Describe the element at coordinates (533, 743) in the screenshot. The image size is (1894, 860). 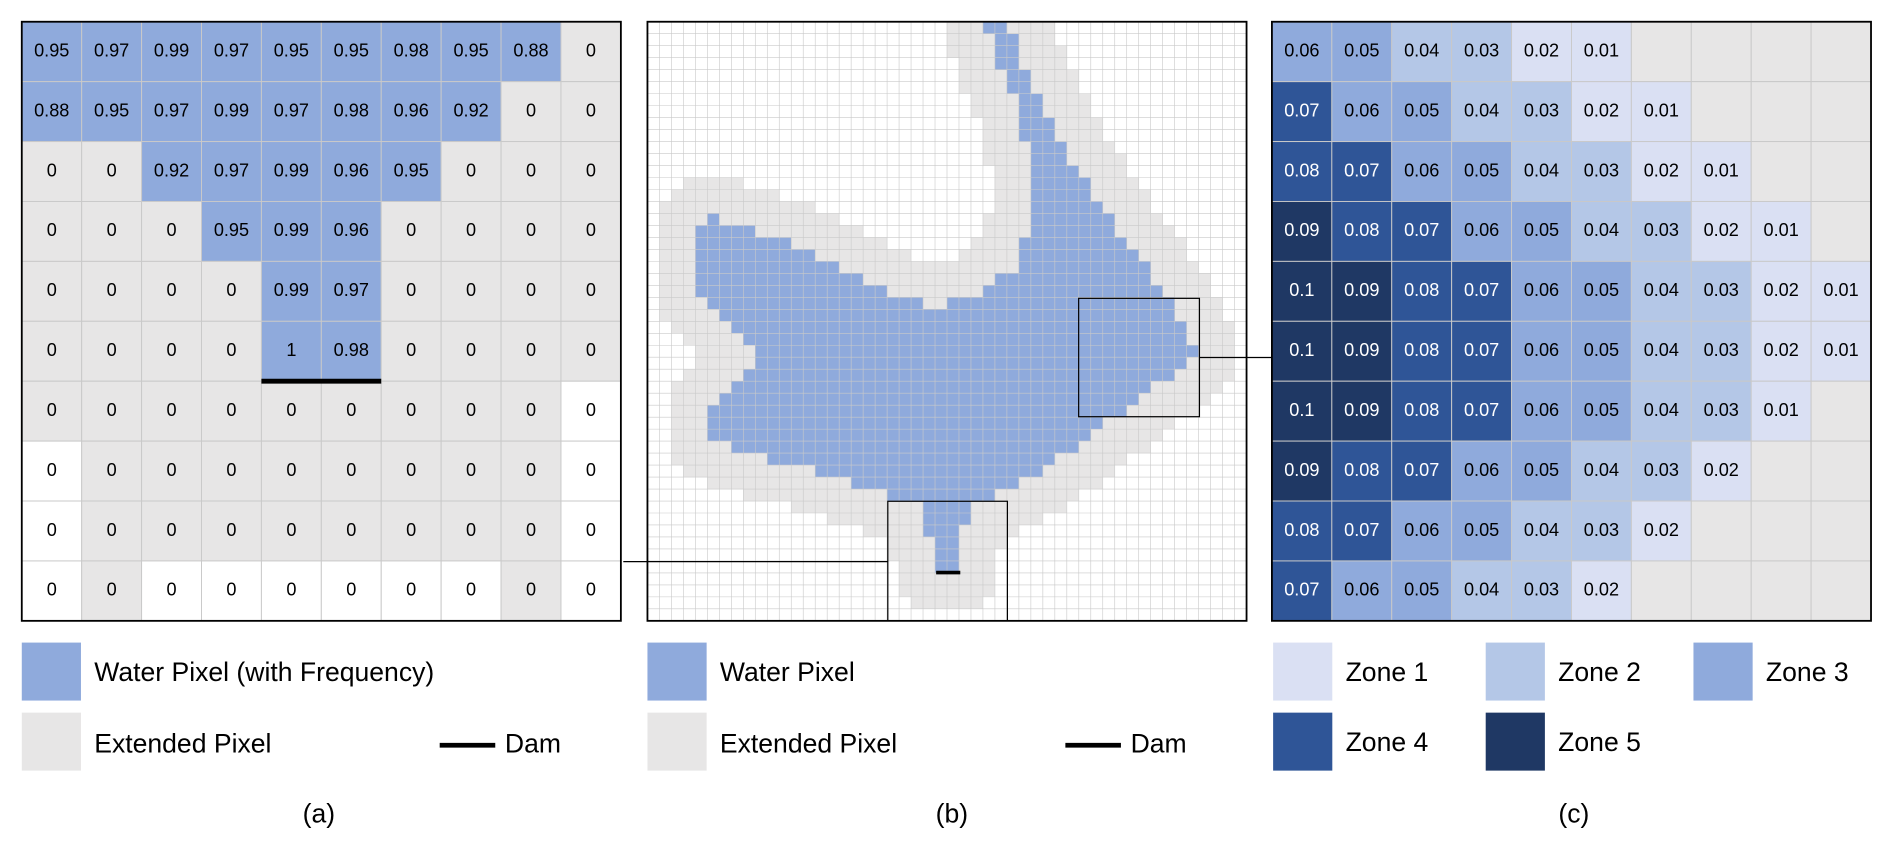
I see `legend-label: Dam` at that location.